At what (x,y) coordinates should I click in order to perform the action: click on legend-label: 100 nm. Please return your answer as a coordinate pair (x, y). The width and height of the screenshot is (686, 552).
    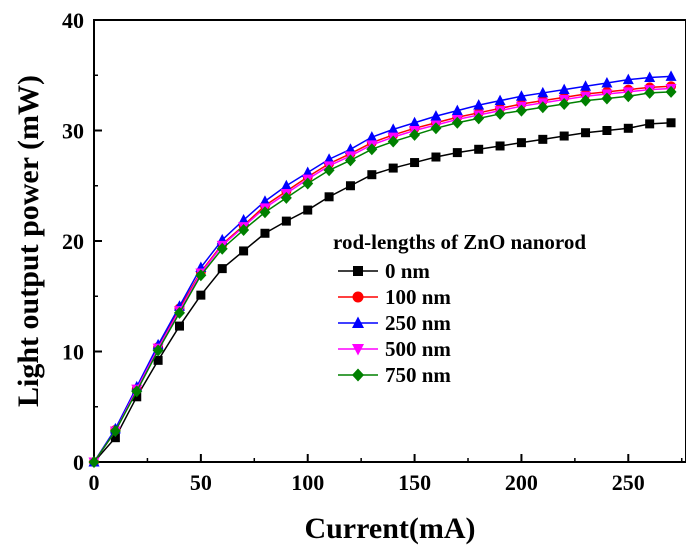
    Looking at the image, I should click on (418, 297).